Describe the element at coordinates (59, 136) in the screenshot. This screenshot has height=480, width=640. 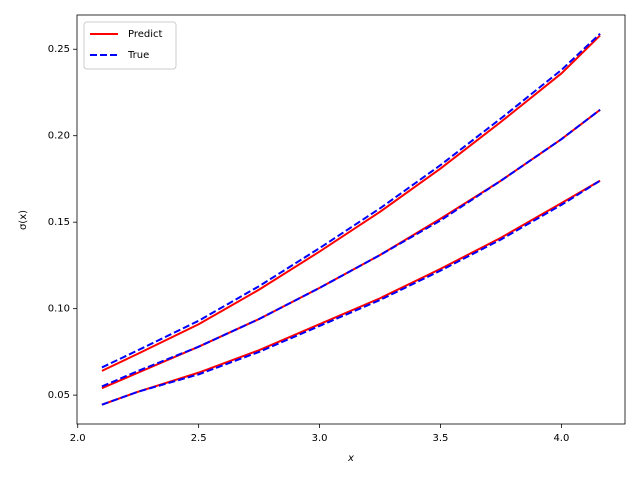
I see `y-tick-label: 0.20` at that location.